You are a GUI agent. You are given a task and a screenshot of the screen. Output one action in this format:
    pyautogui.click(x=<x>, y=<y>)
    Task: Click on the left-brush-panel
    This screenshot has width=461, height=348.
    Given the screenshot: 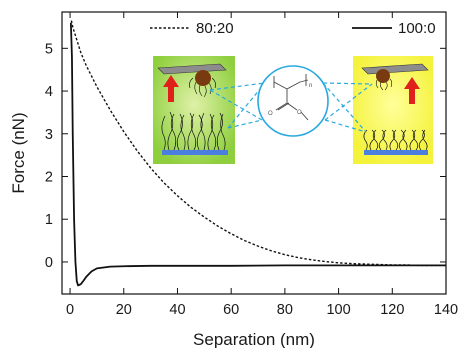 What is the action you would take?
    pyautogui.click(x=194, y=110)
    